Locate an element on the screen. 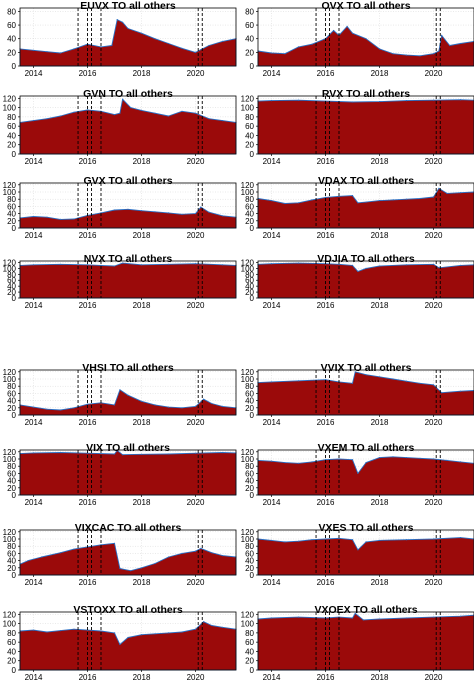  panel-title: VXEM TO all others is located at coordinates (366, 448).